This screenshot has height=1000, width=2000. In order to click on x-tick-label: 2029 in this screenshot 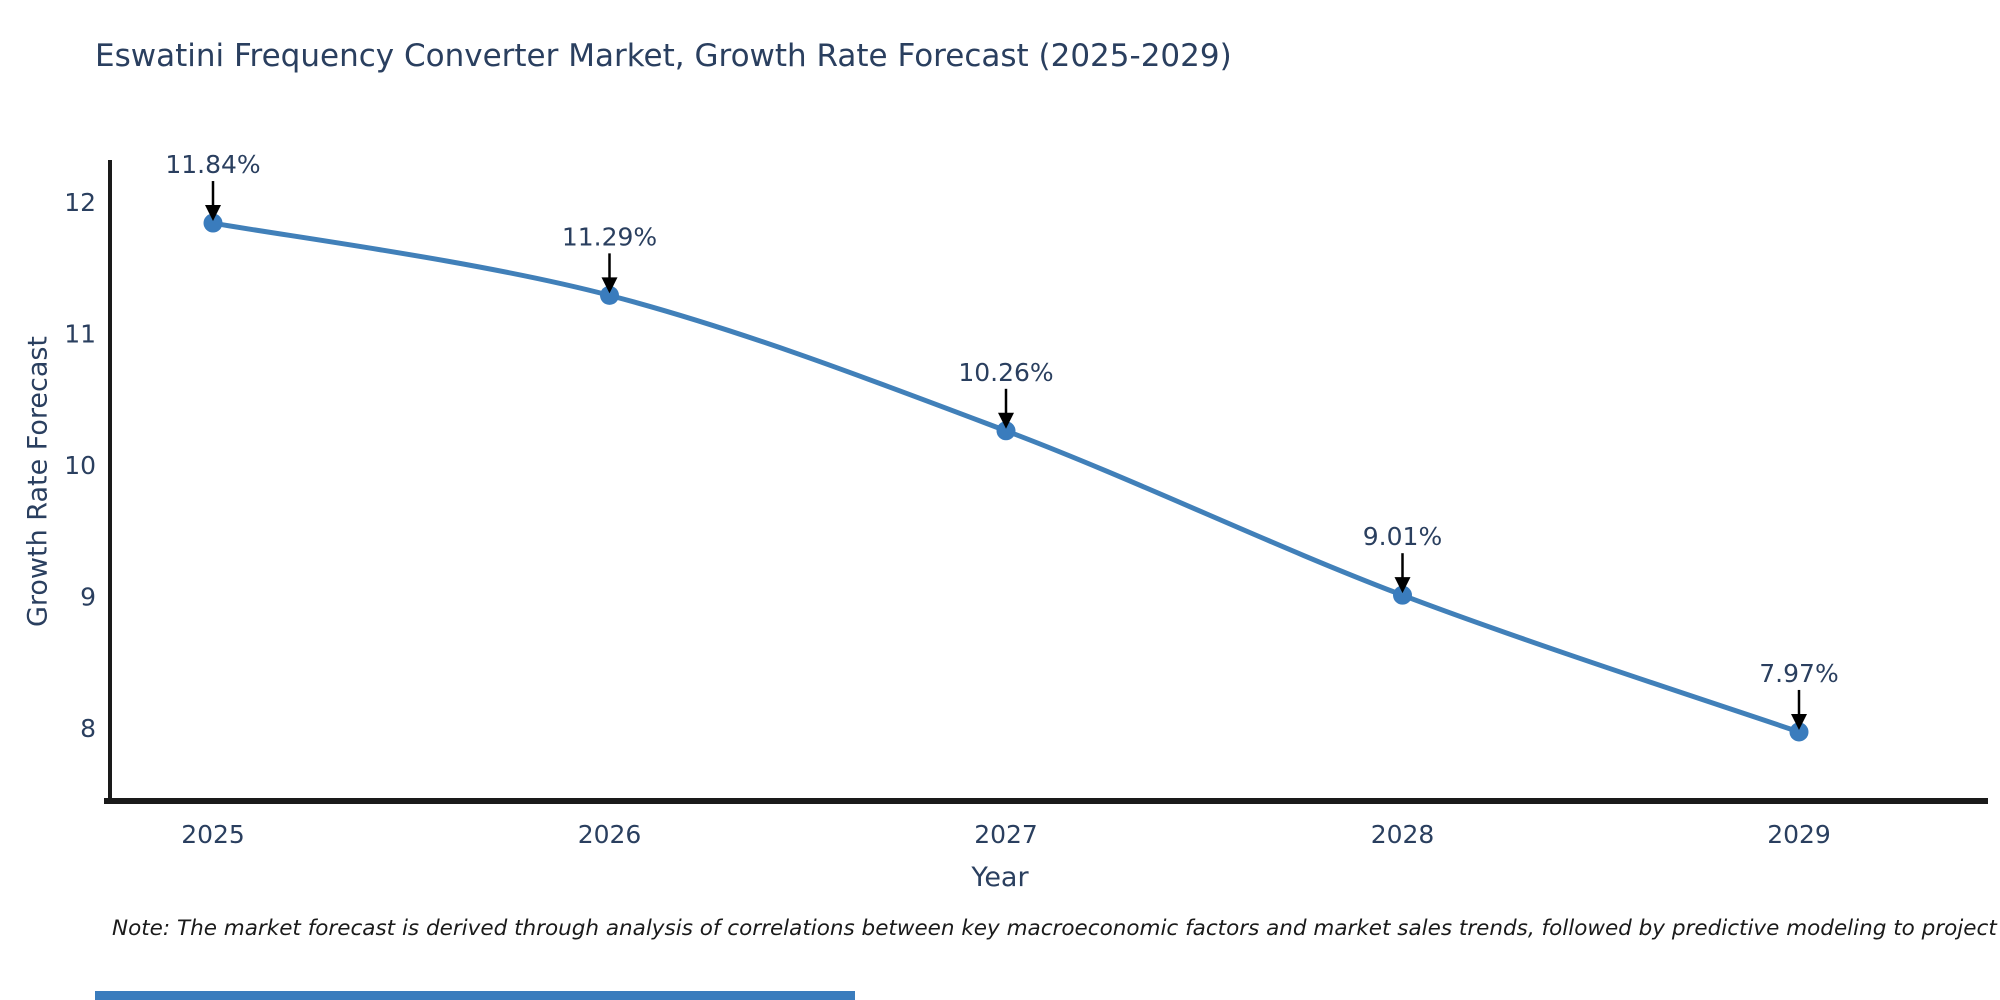, I will do `click(1799, 834)`.